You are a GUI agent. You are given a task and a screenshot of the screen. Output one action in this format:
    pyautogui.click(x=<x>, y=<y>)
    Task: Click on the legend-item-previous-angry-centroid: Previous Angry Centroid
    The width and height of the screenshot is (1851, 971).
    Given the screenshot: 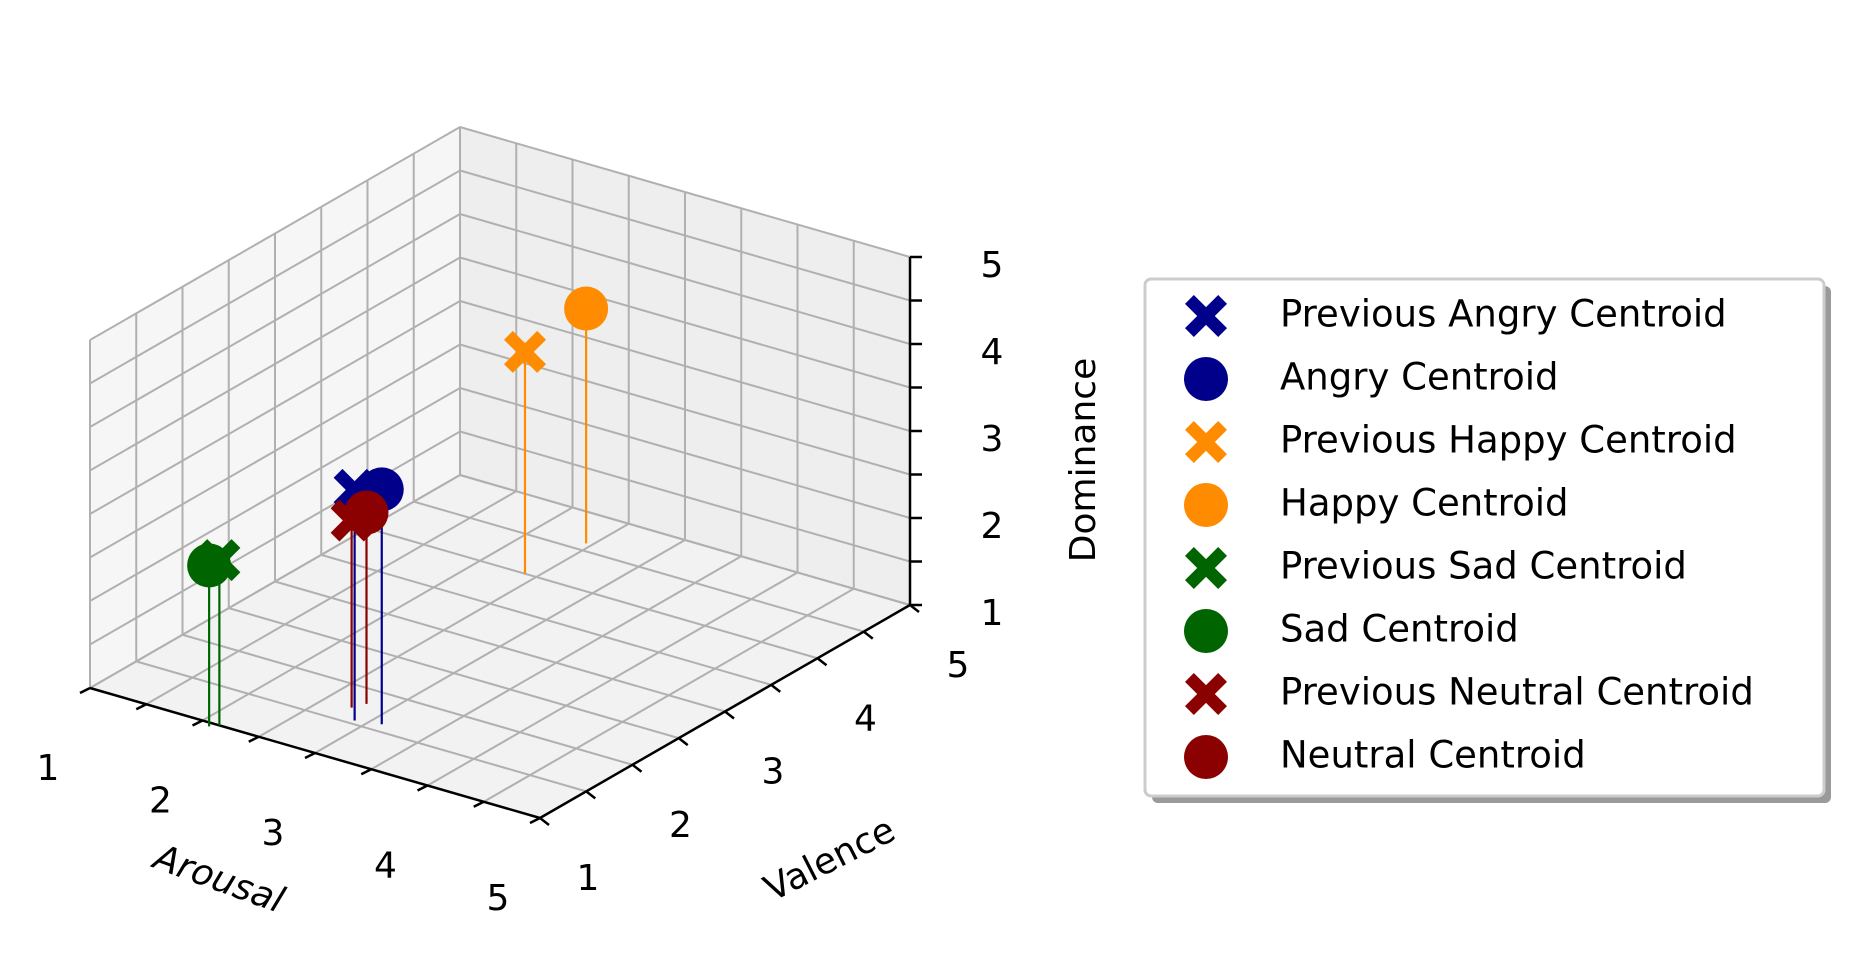 What is the action you would take?
    pyautogui.click(x=1456, y=315)
    